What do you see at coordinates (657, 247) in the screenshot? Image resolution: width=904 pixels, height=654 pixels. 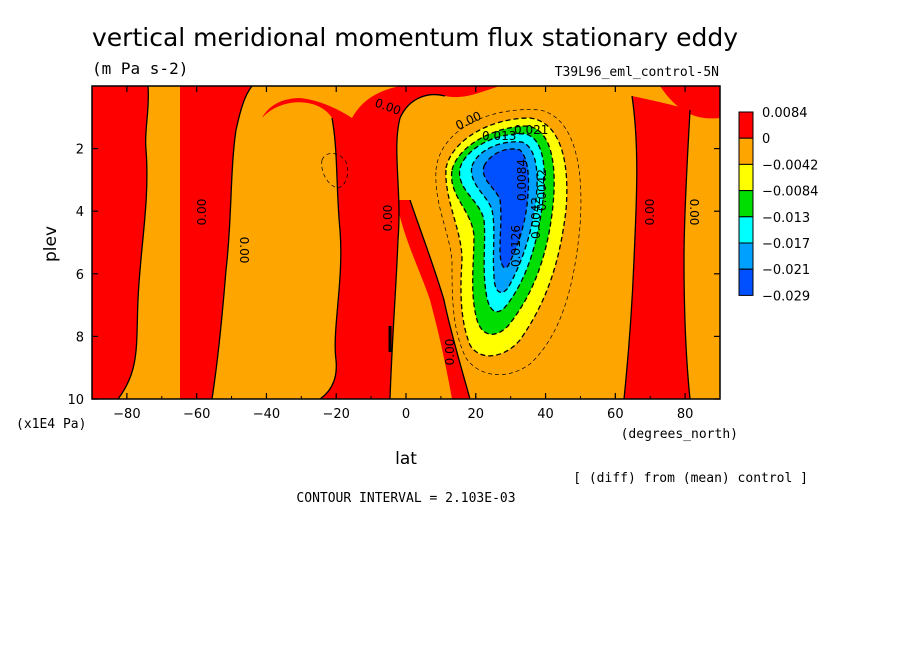 I see `region-positive-nh-high` at bounding box center [657, 247].